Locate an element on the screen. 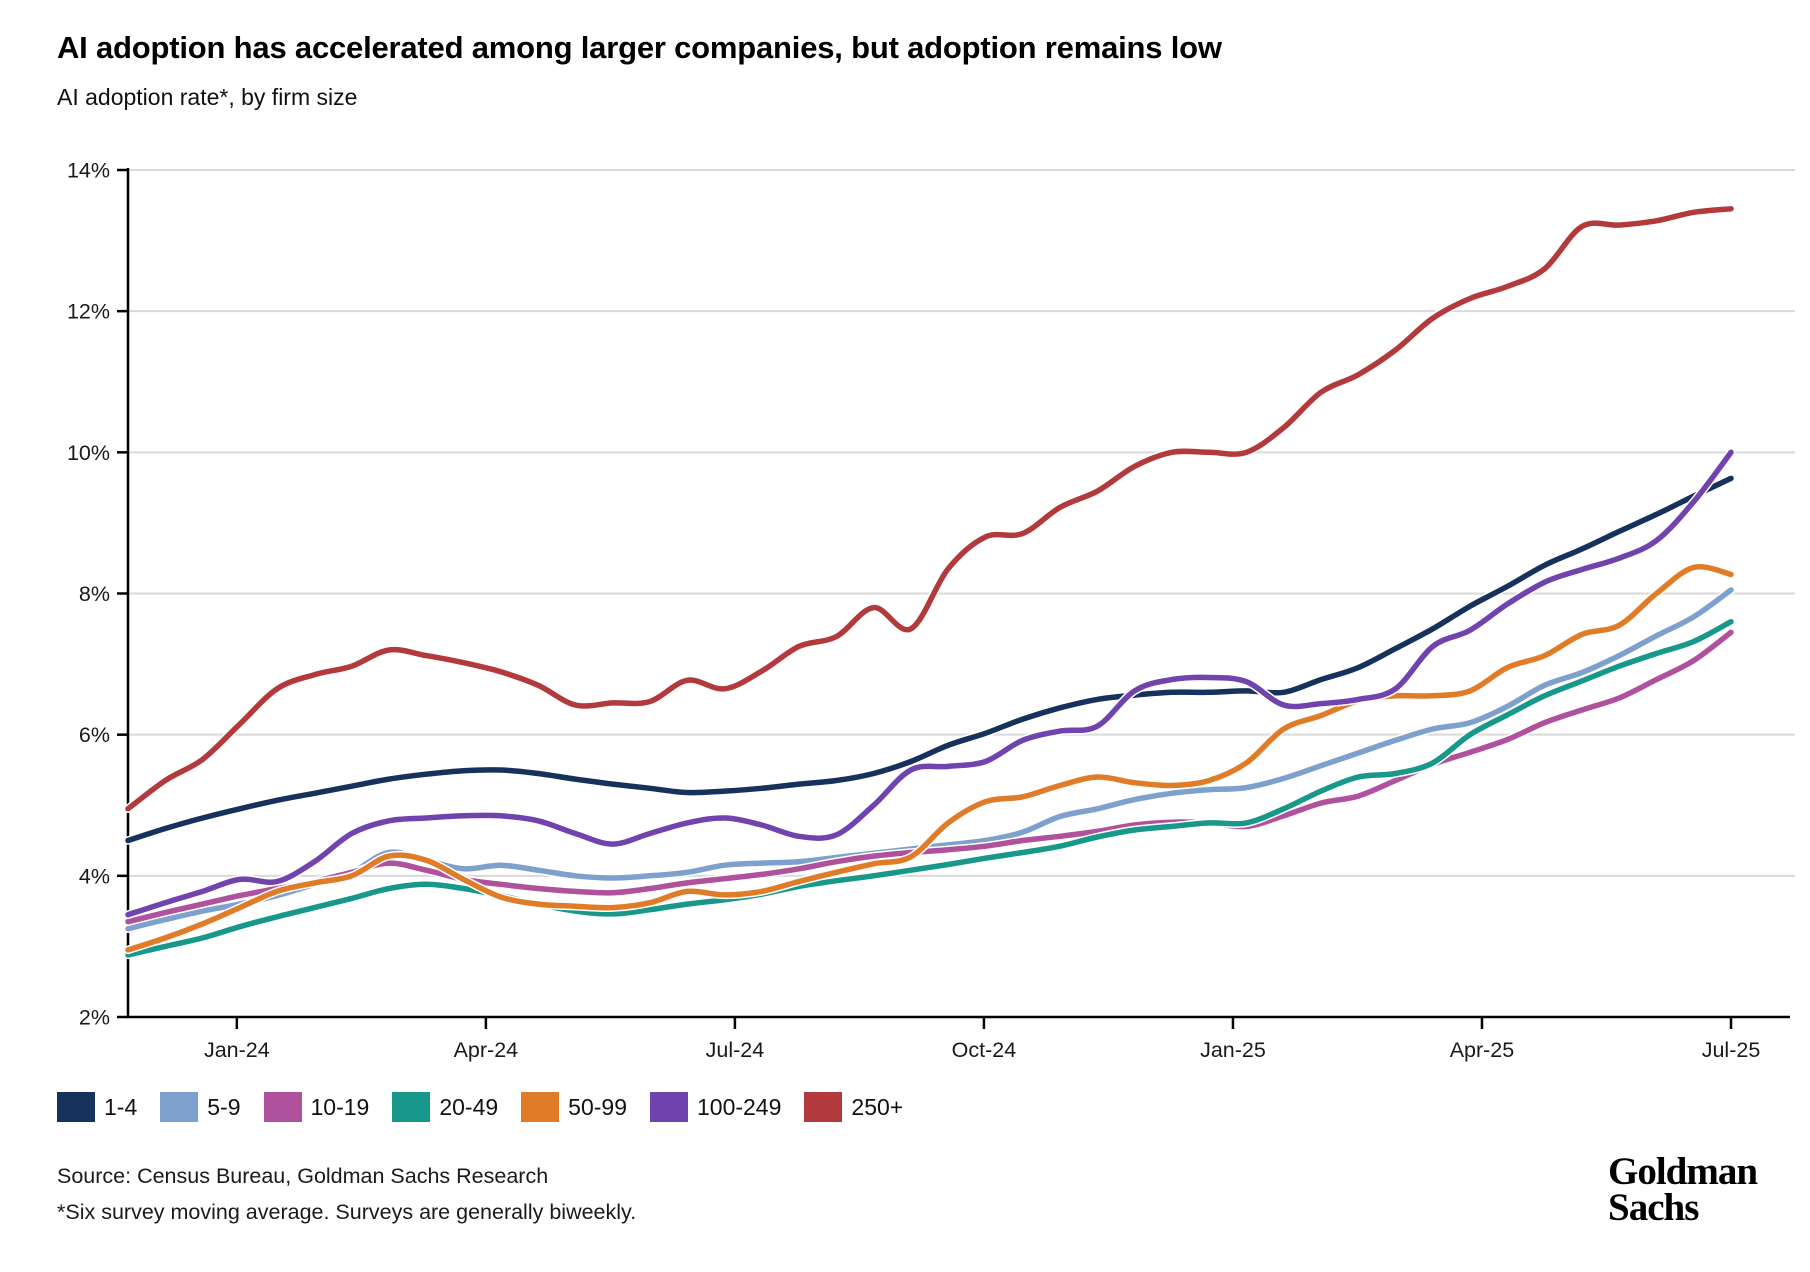 The width and height of the screenshot is (1810, 1272). legend-label-100-249: 100-249 is located at coordinates (739, 1106).